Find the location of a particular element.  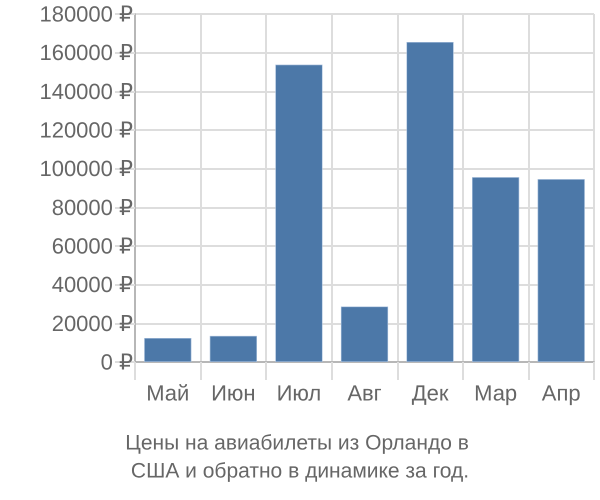

x-tick-label: Июл is located at coordinates (299, 393).